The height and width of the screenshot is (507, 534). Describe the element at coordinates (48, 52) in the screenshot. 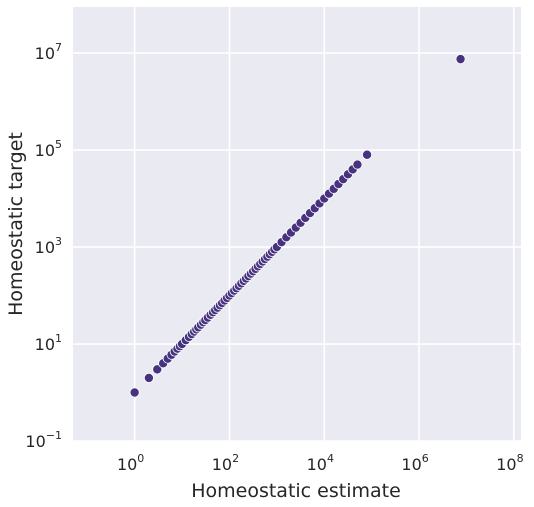

I see `y-tick-label: 10⁷` at that location.